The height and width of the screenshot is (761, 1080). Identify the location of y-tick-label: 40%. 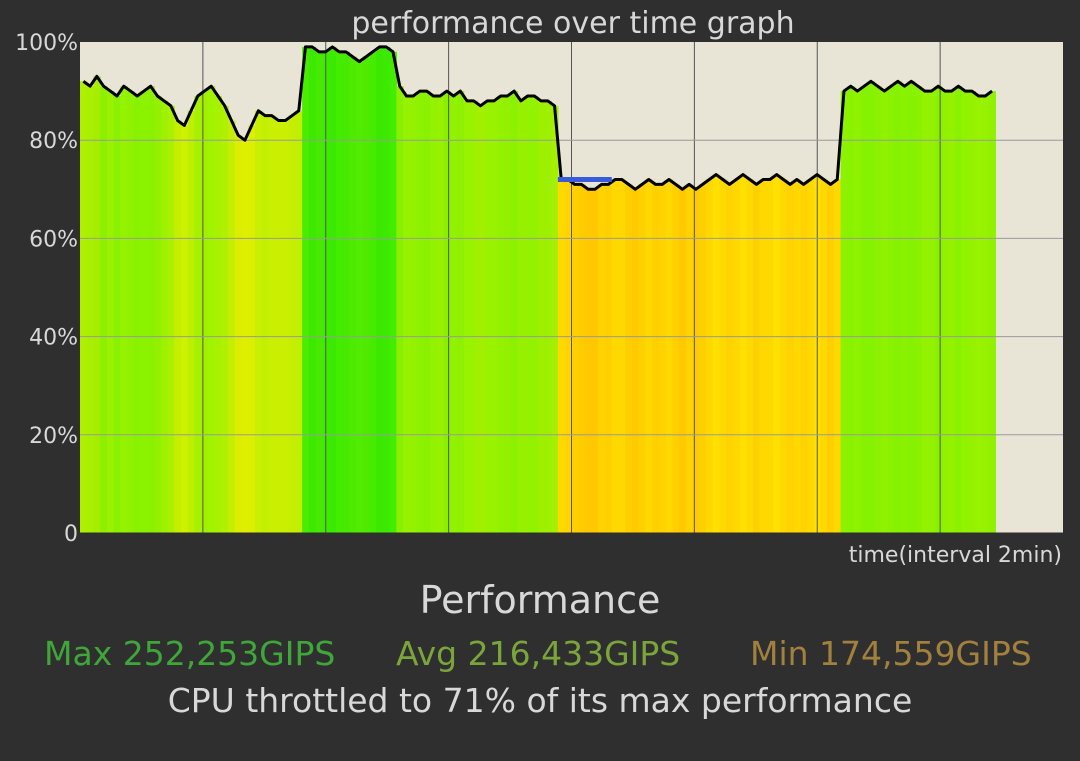
(53, 338).